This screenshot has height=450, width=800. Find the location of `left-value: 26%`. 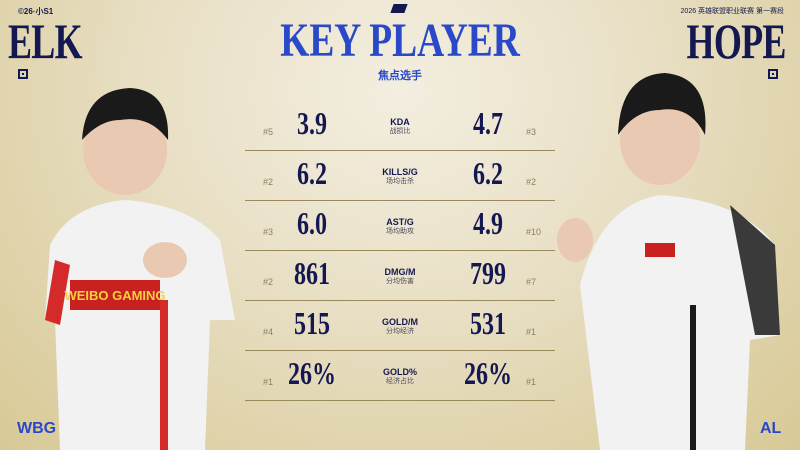

left-value: 26% is located at coordinates (312, 373).